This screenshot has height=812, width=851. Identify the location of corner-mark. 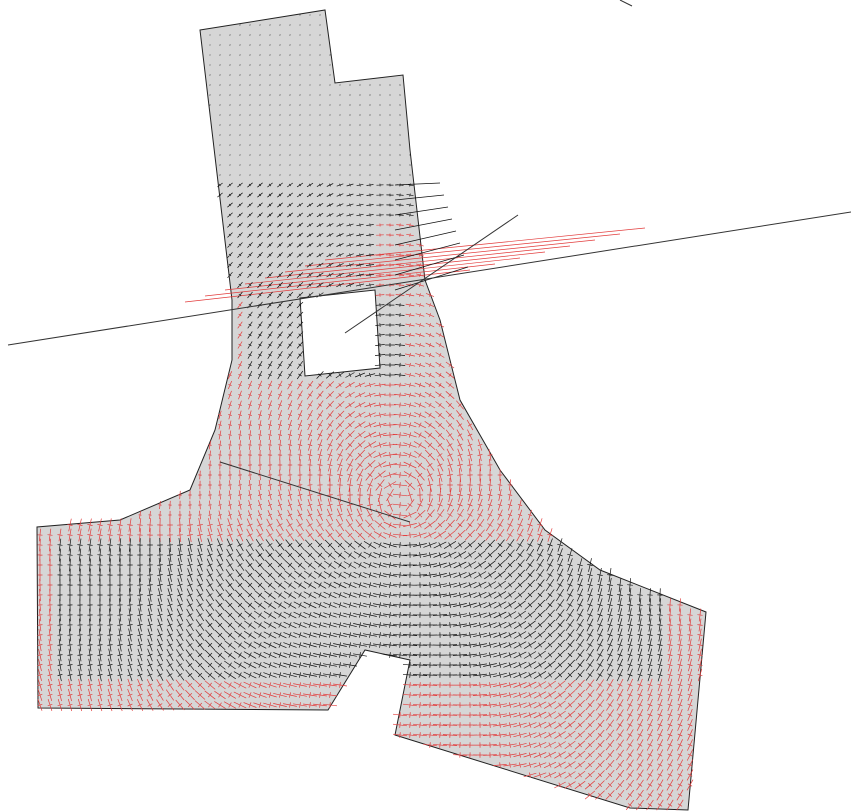
(626, 3).